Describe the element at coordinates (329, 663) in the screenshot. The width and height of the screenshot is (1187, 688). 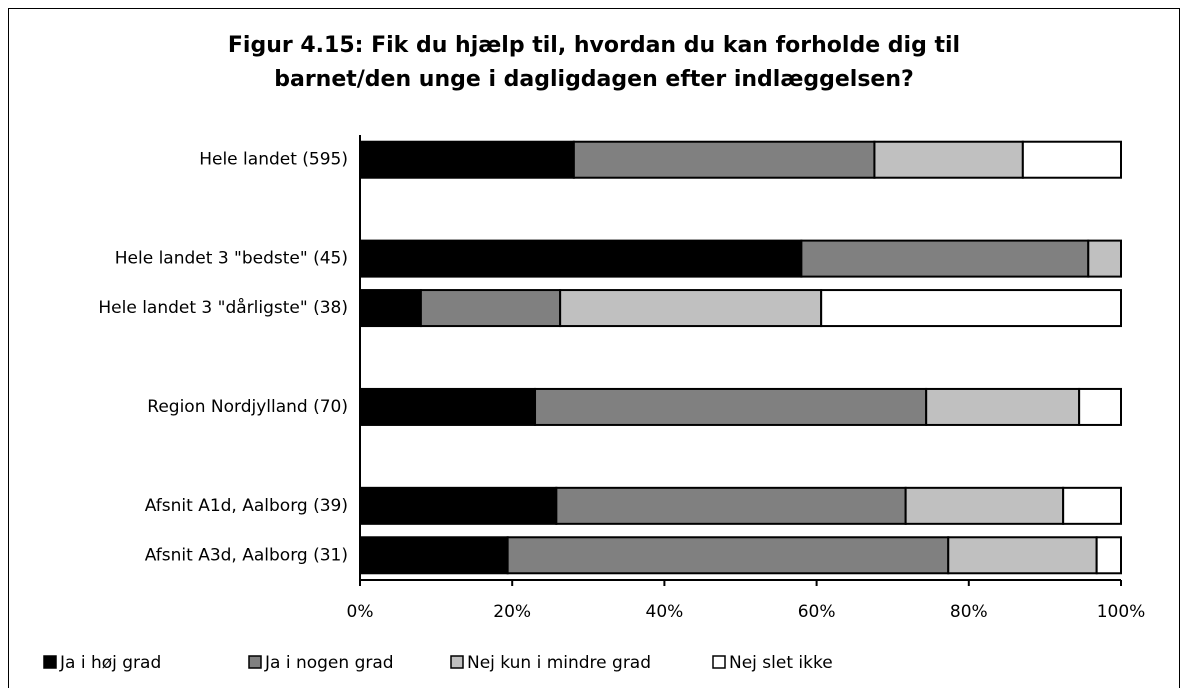
I see `legend-label: Ja i nogen grad` at that location.